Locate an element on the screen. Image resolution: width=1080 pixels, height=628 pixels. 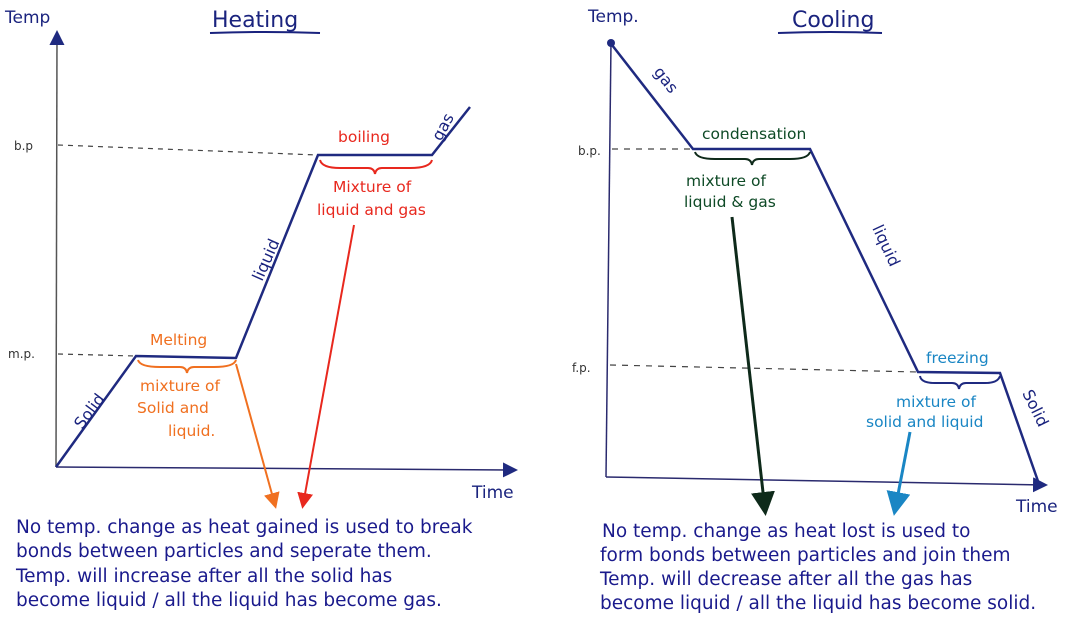
cooling-liquid-label: liquid is located at coordinates (886, 246).